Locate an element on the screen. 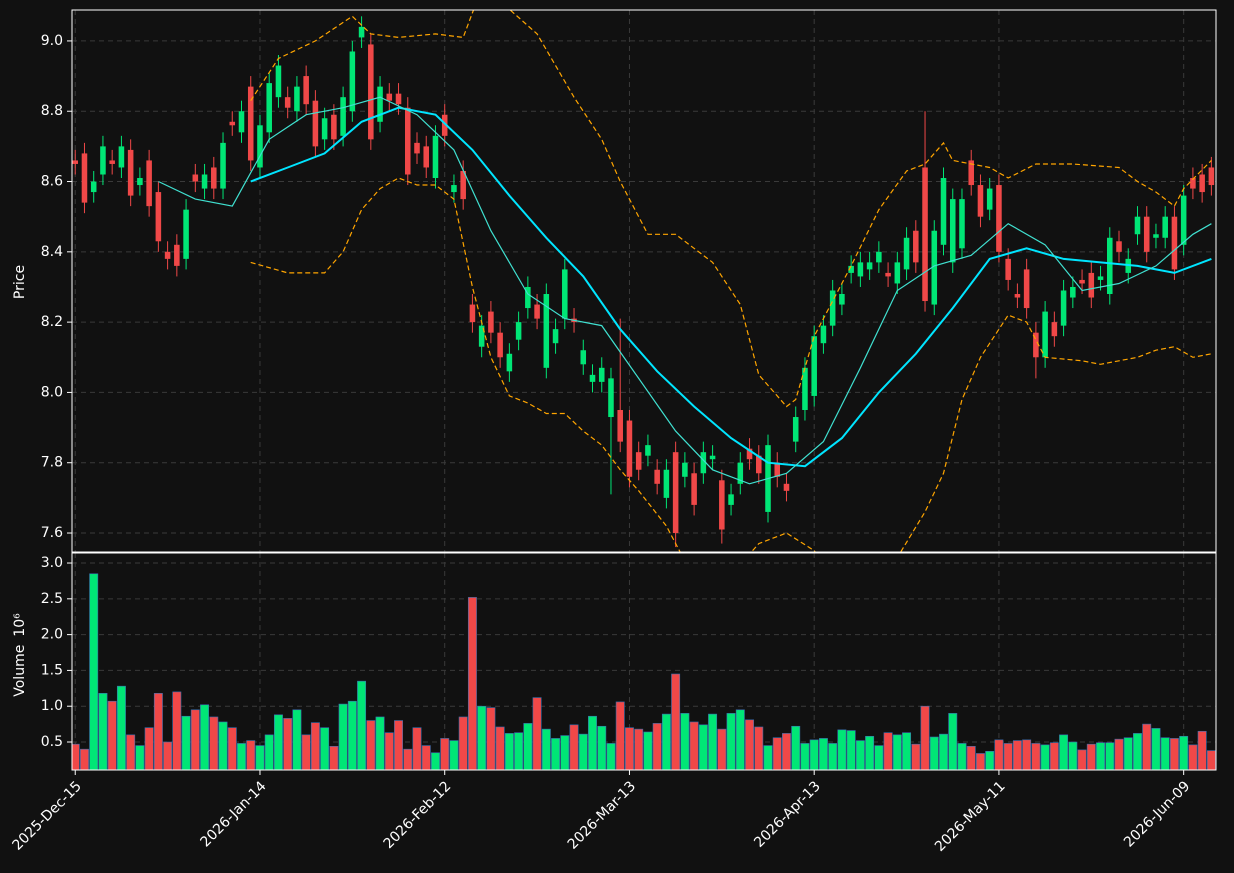 This screenshot has height=873, width=1234. y-tick-label: 2.5 is located at coordinates (52, 599).